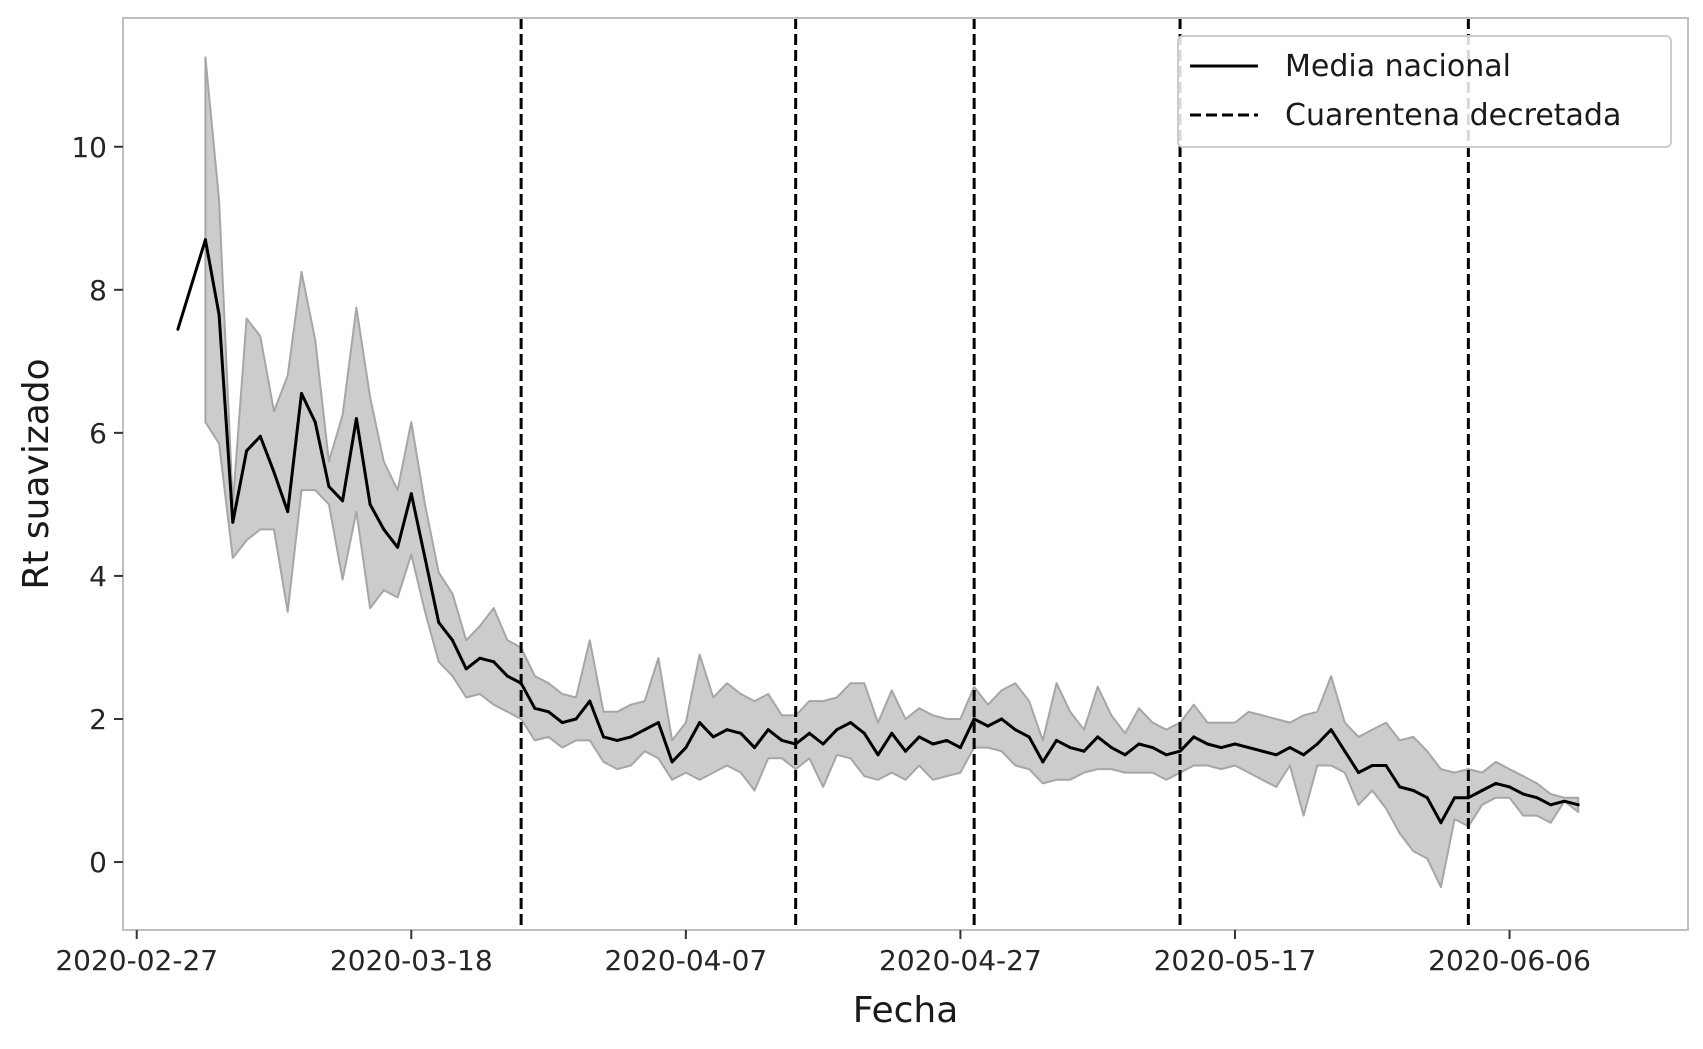 The image size is (1703, 1049). I want to click on x-tick-label: 2020-02-27, so click(136, 960).